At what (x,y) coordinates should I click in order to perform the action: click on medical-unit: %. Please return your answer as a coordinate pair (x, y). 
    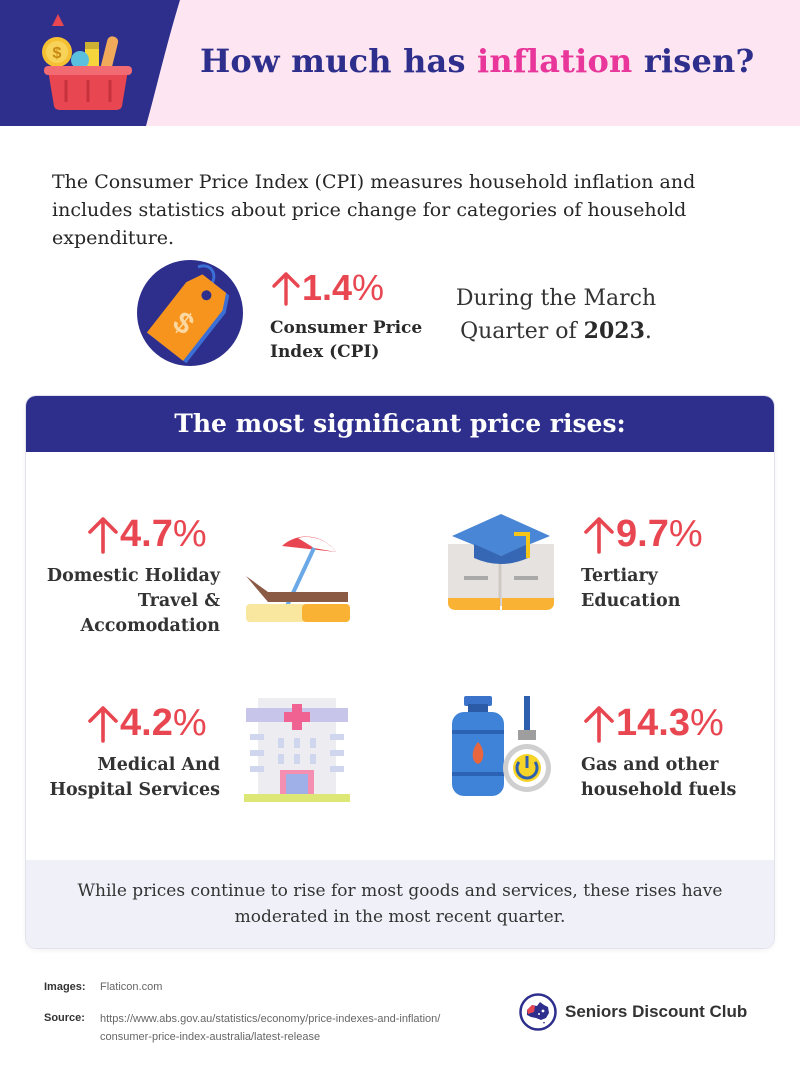
    Looking at the image, I should click on (189, 723).